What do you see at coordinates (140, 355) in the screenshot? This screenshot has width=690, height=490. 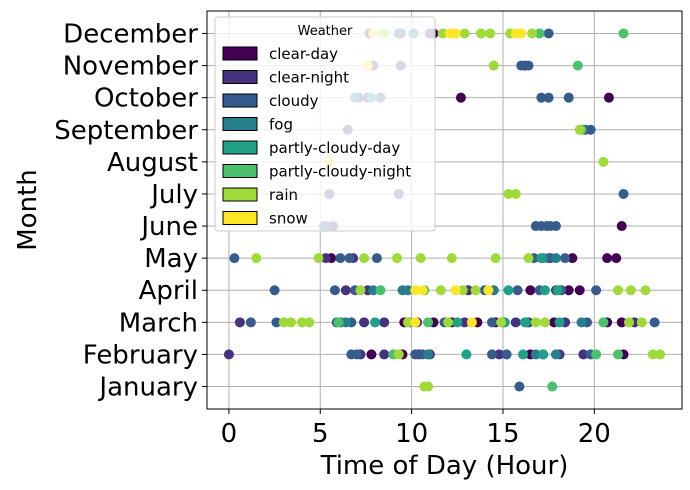 I see `y-tick-label: February` at bounding box center [140, 355].